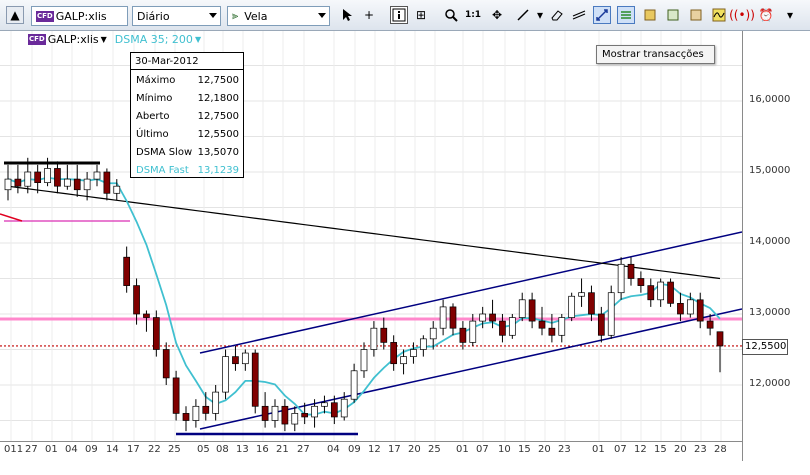  Describe the element at coordinates (187, 82) in the screenshot. I see `info-row: Máximo 12,7500` at that location.